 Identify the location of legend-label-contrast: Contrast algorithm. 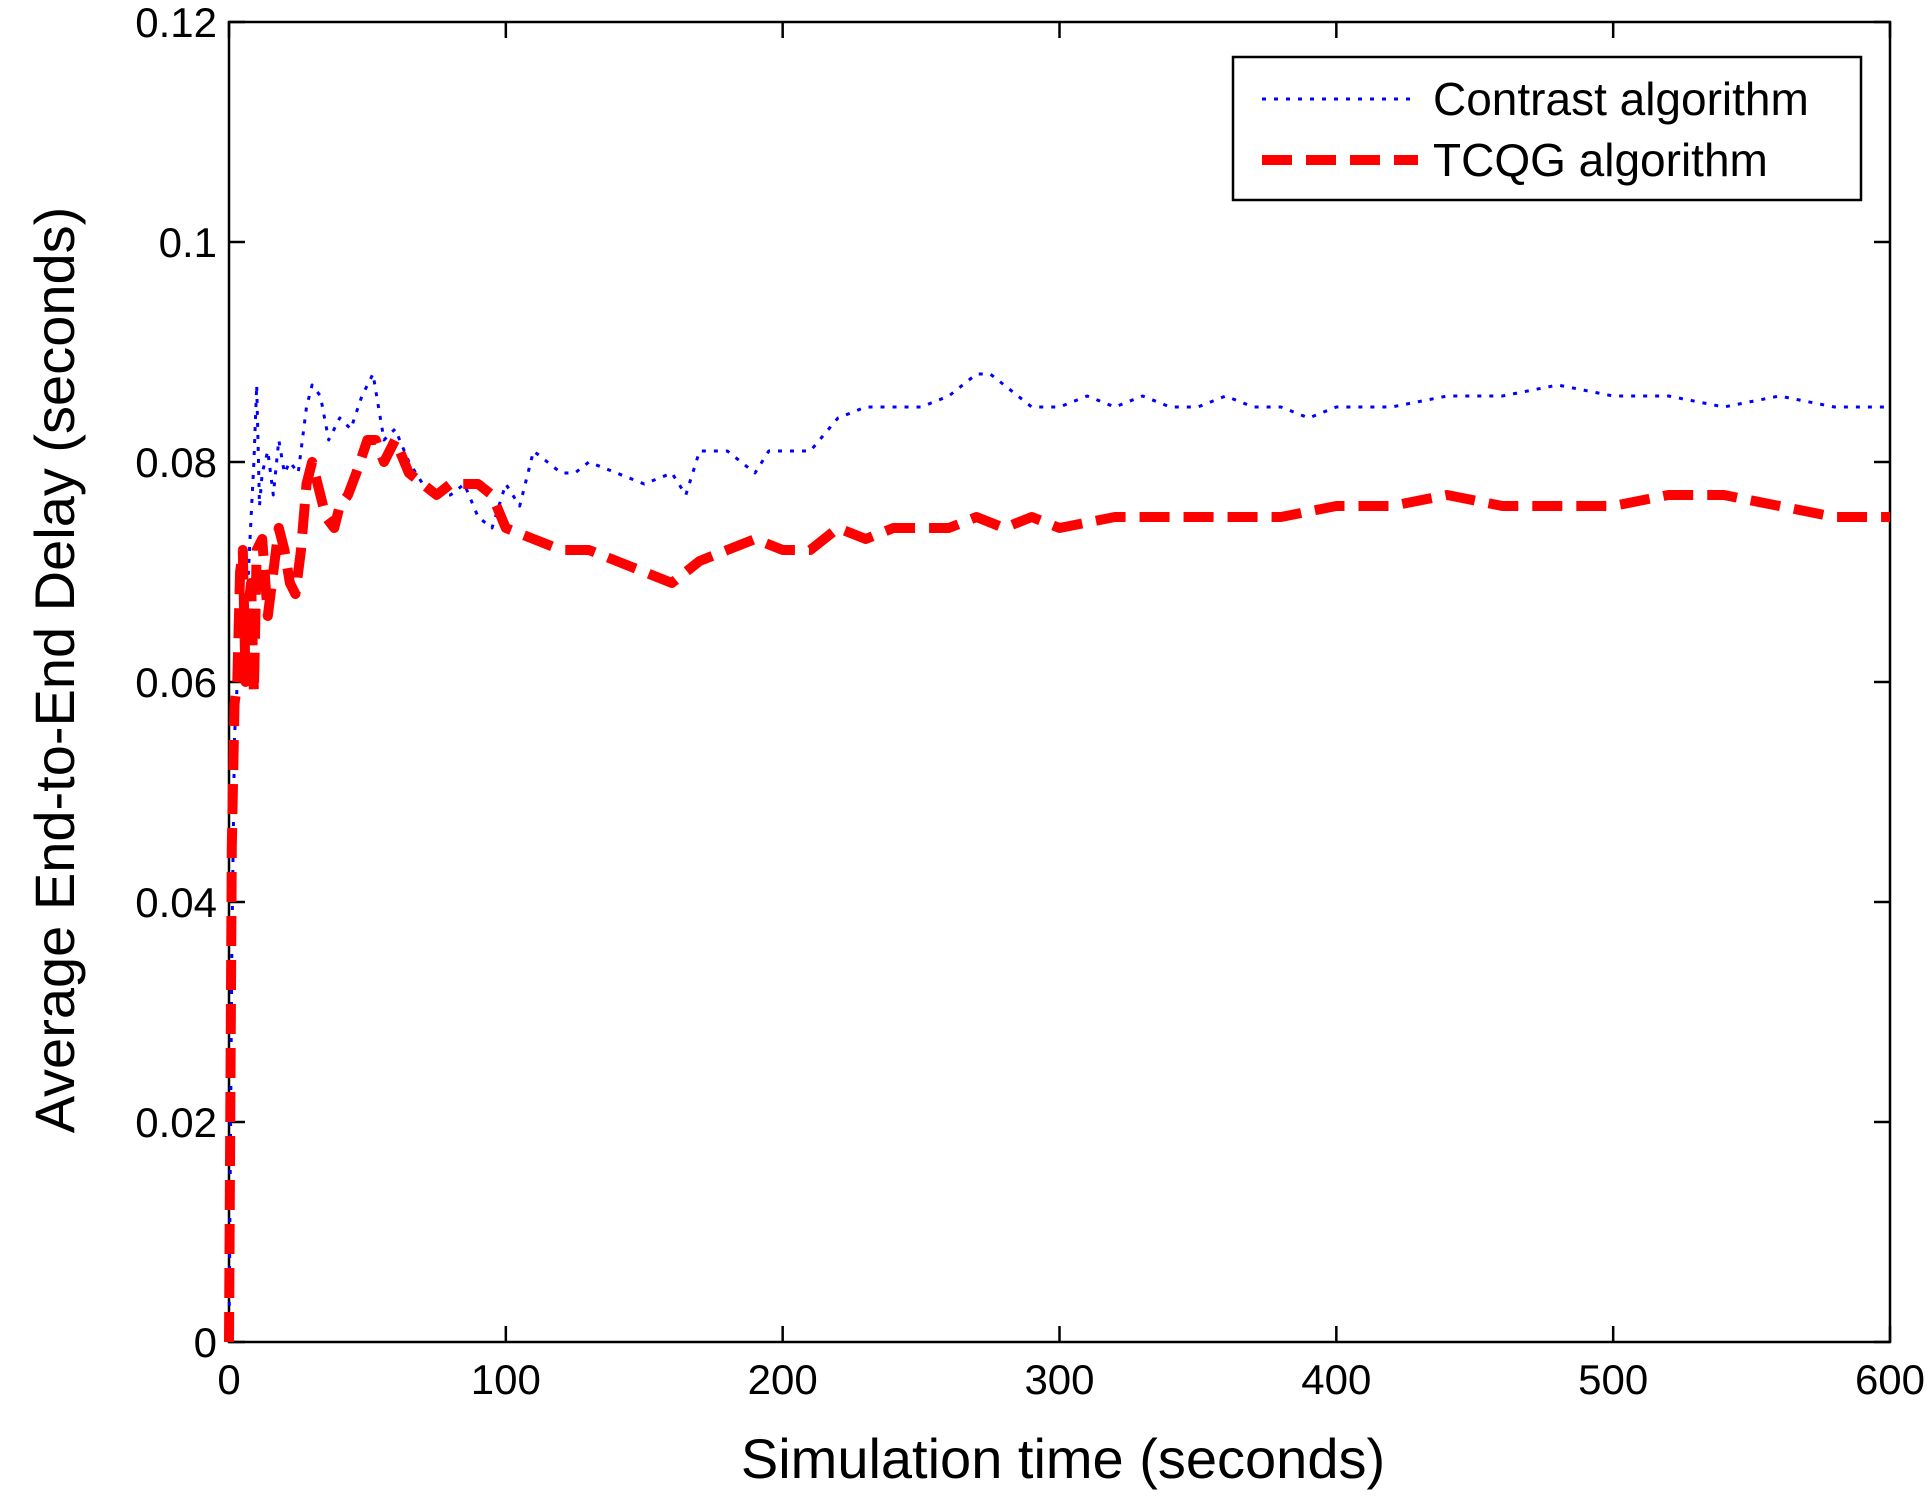
(1621, 99).